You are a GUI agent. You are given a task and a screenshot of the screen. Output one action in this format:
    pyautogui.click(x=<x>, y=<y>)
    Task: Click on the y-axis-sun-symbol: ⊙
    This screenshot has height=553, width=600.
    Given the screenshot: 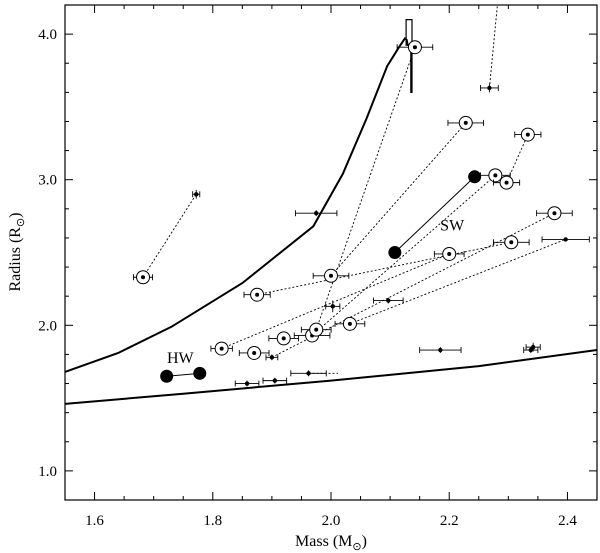 What is the action you would take?
    pyautogui.click(x=21, y=222)
    